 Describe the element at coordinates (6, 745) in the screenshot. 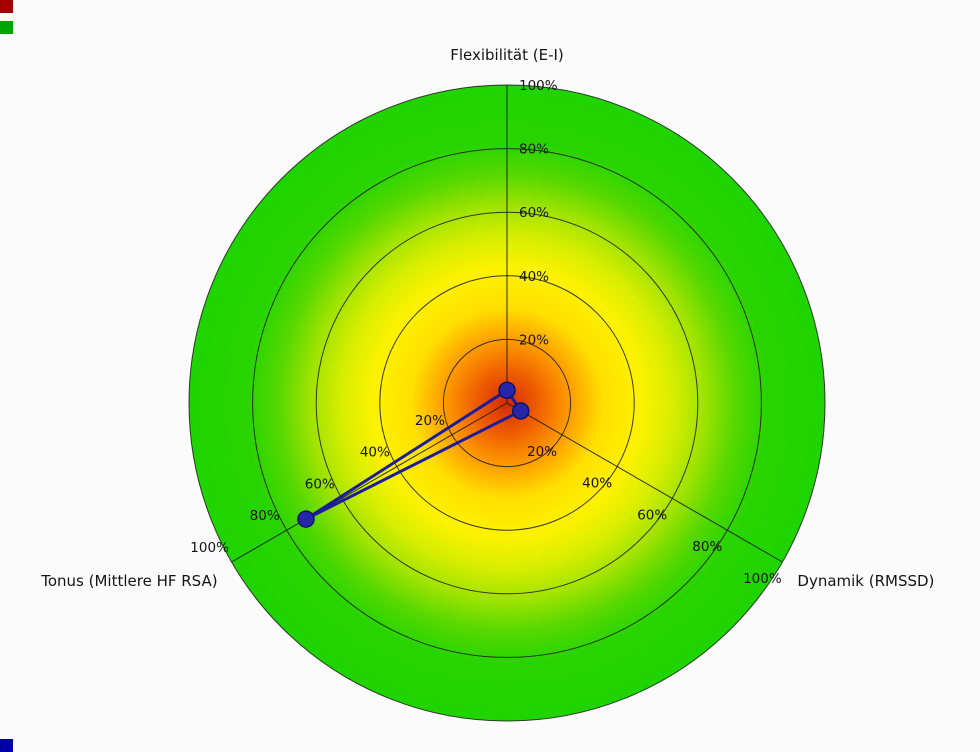

I see `corner-marker-blue` at that location.